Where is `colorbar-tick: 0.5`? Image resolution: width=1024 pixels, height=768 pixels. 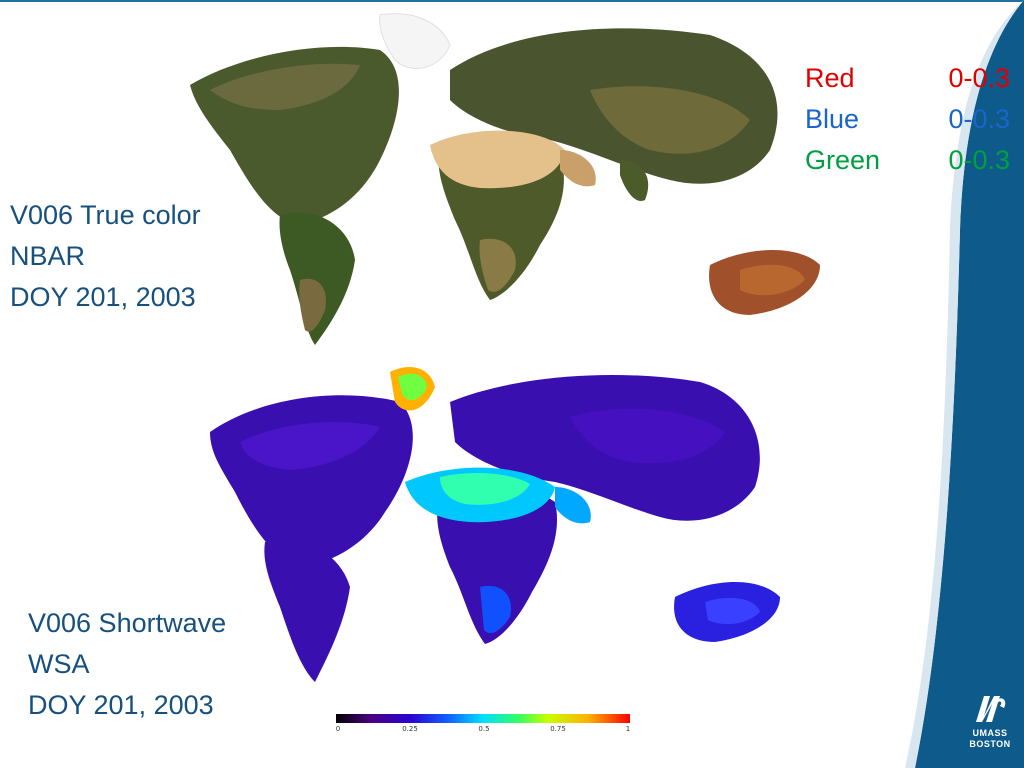 colorbar-tick: 0.5 is located at coordinates (484, 729).